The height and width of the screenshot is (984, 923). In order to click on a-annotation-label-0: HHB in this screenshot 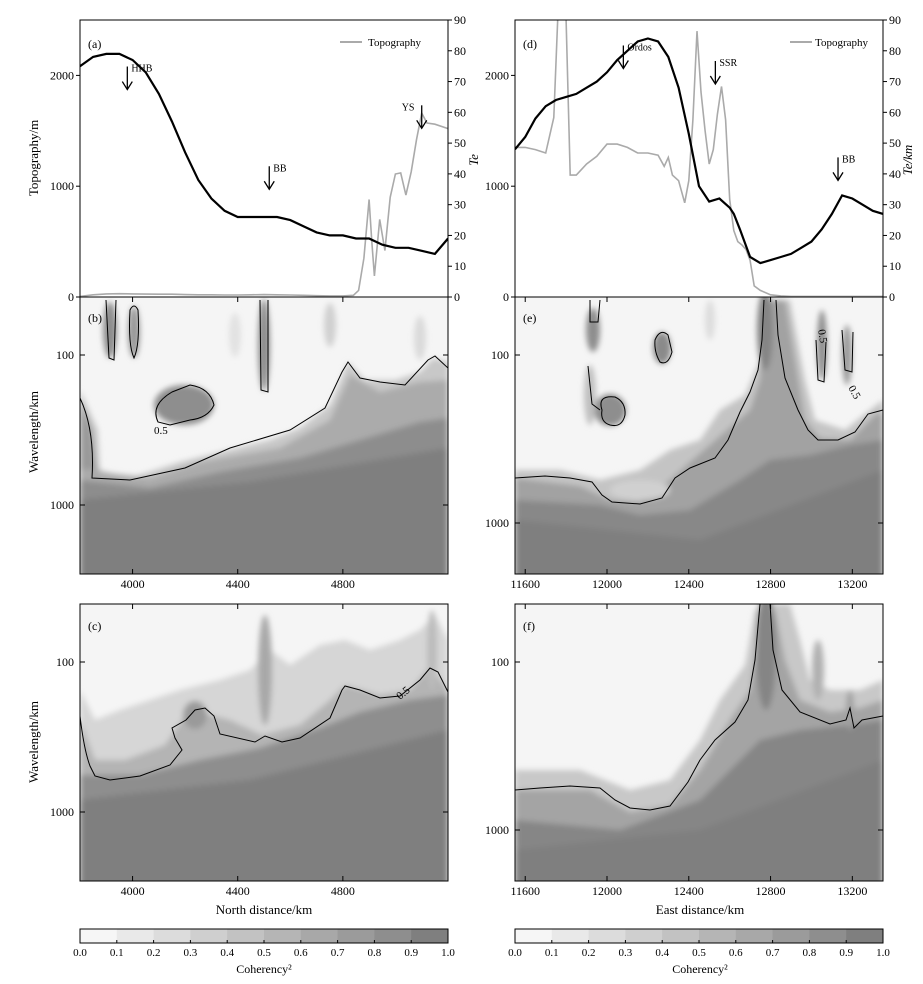, I will do `click(141, 69)`.